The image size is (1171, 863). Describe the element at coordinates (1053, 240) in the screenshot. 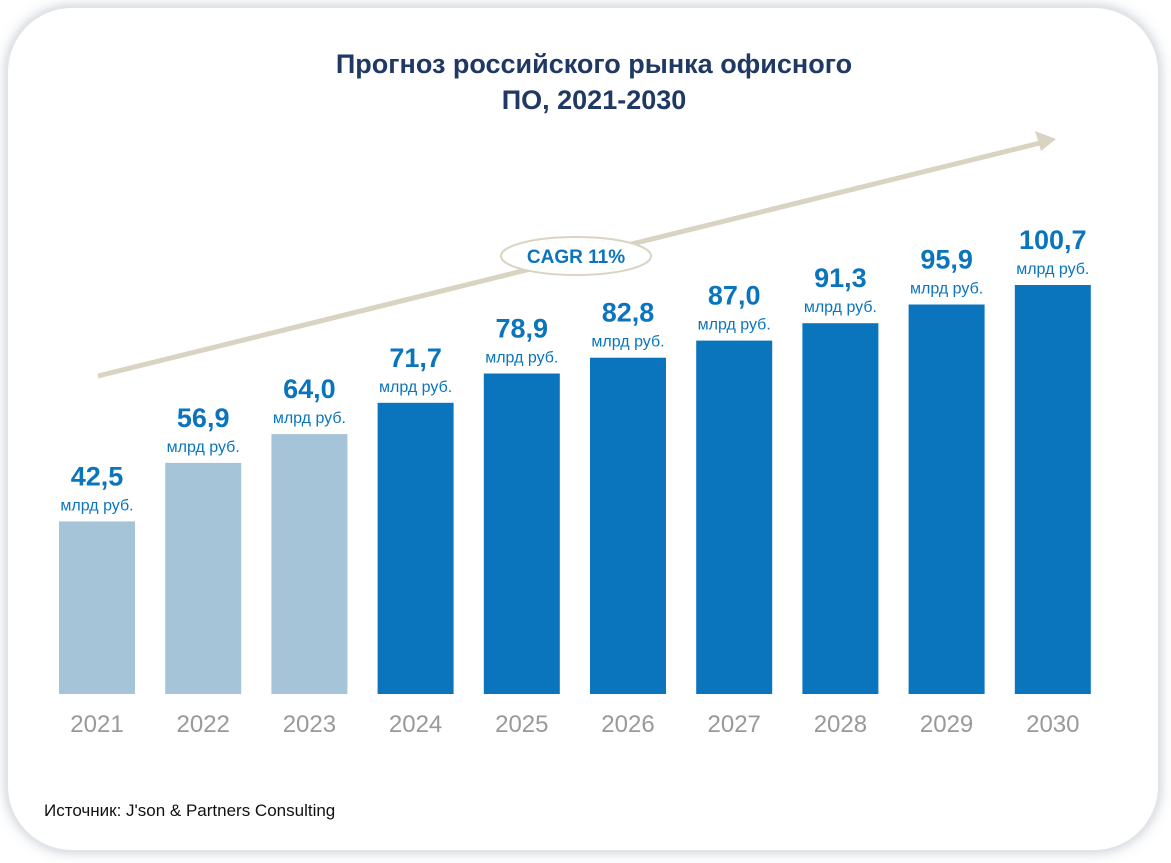

I see `value-label-2030: 100,7` at that location.